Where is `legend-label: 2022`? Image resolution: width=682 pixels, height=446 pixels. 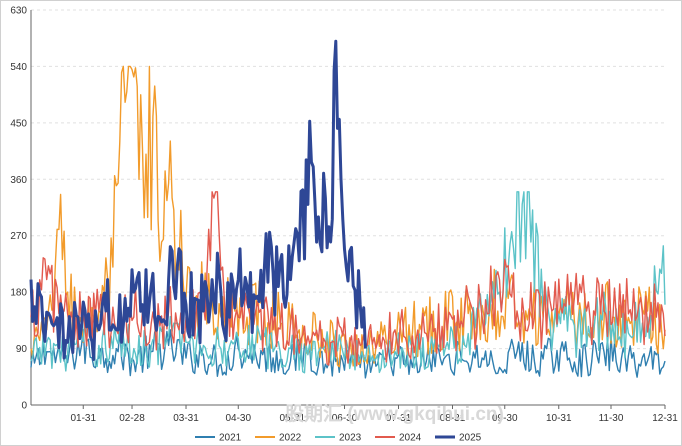
legend-label: 2022 is located at coordinates (290, 438).